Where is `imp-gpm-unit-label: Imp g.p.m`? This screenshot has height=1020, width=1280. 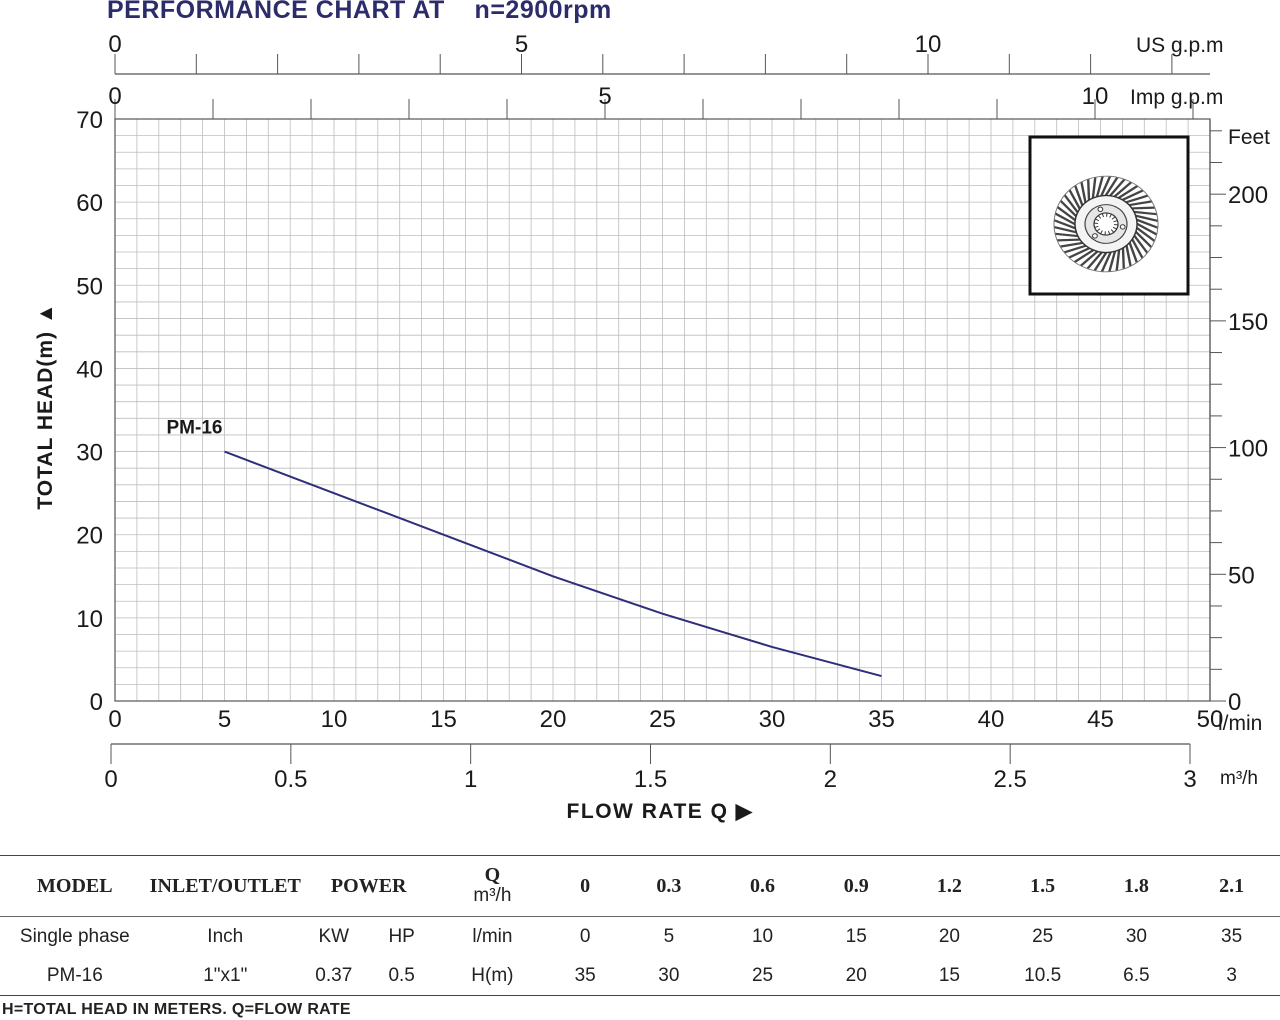
imp-gpm-unit-label: Imp g.p.m is located at coordinates (1176, 97).